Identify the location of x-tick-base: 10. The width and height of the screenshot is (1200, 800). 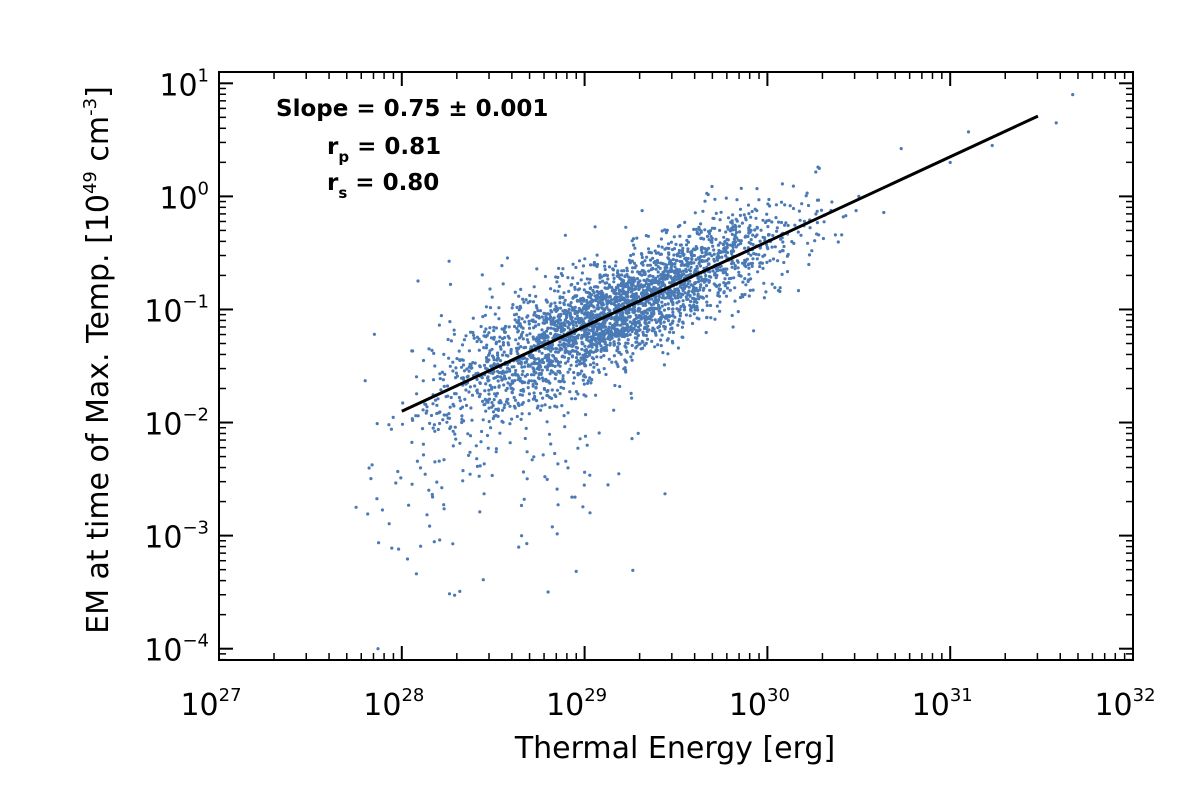
(1113, 705).